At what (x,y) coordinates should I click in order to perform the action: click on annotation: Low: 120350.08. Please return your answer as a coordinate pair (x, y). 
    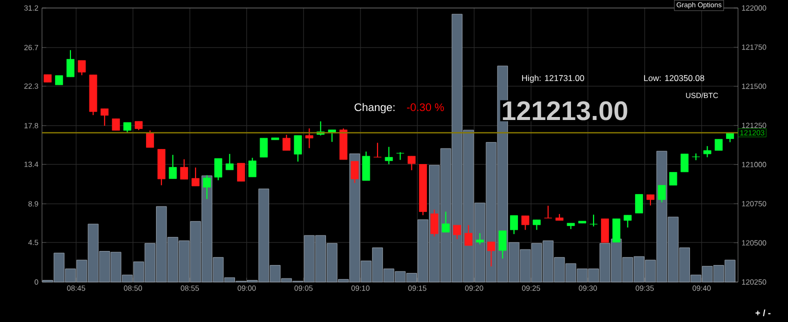
    Looking at the image, I should click on (674, 78).